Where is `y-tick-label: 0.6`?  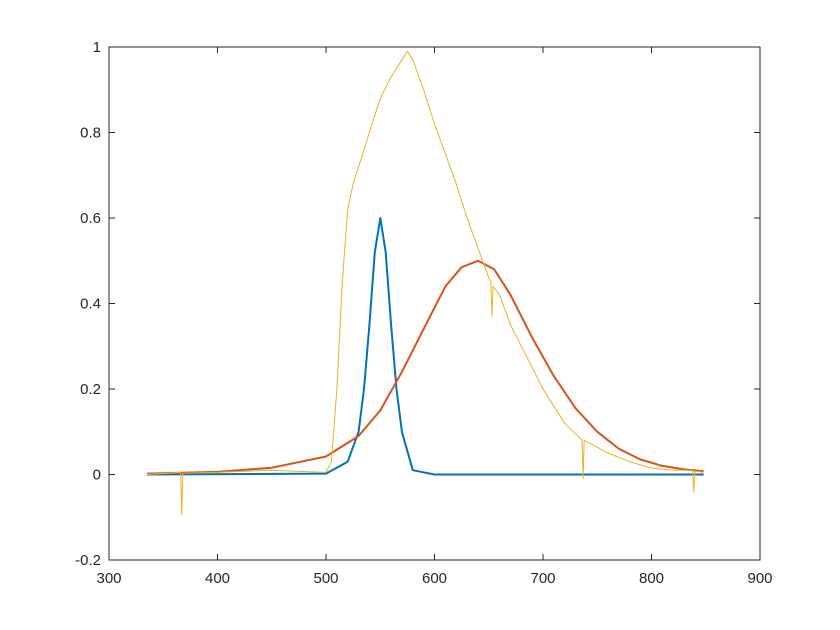
y-tick-label: 0.6 is located at coordinates (90, 218).